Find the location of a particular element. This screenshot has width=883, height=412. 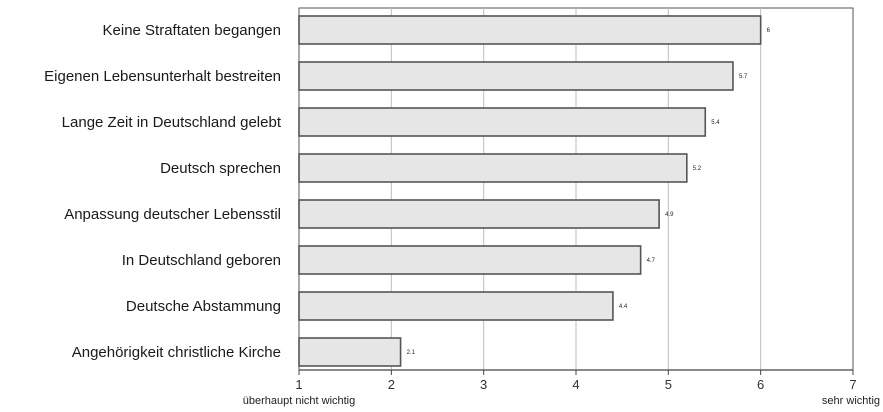

category-label-2: Eigenen Lebensunterhalt bestreiten is located at coordinates (162, 76).